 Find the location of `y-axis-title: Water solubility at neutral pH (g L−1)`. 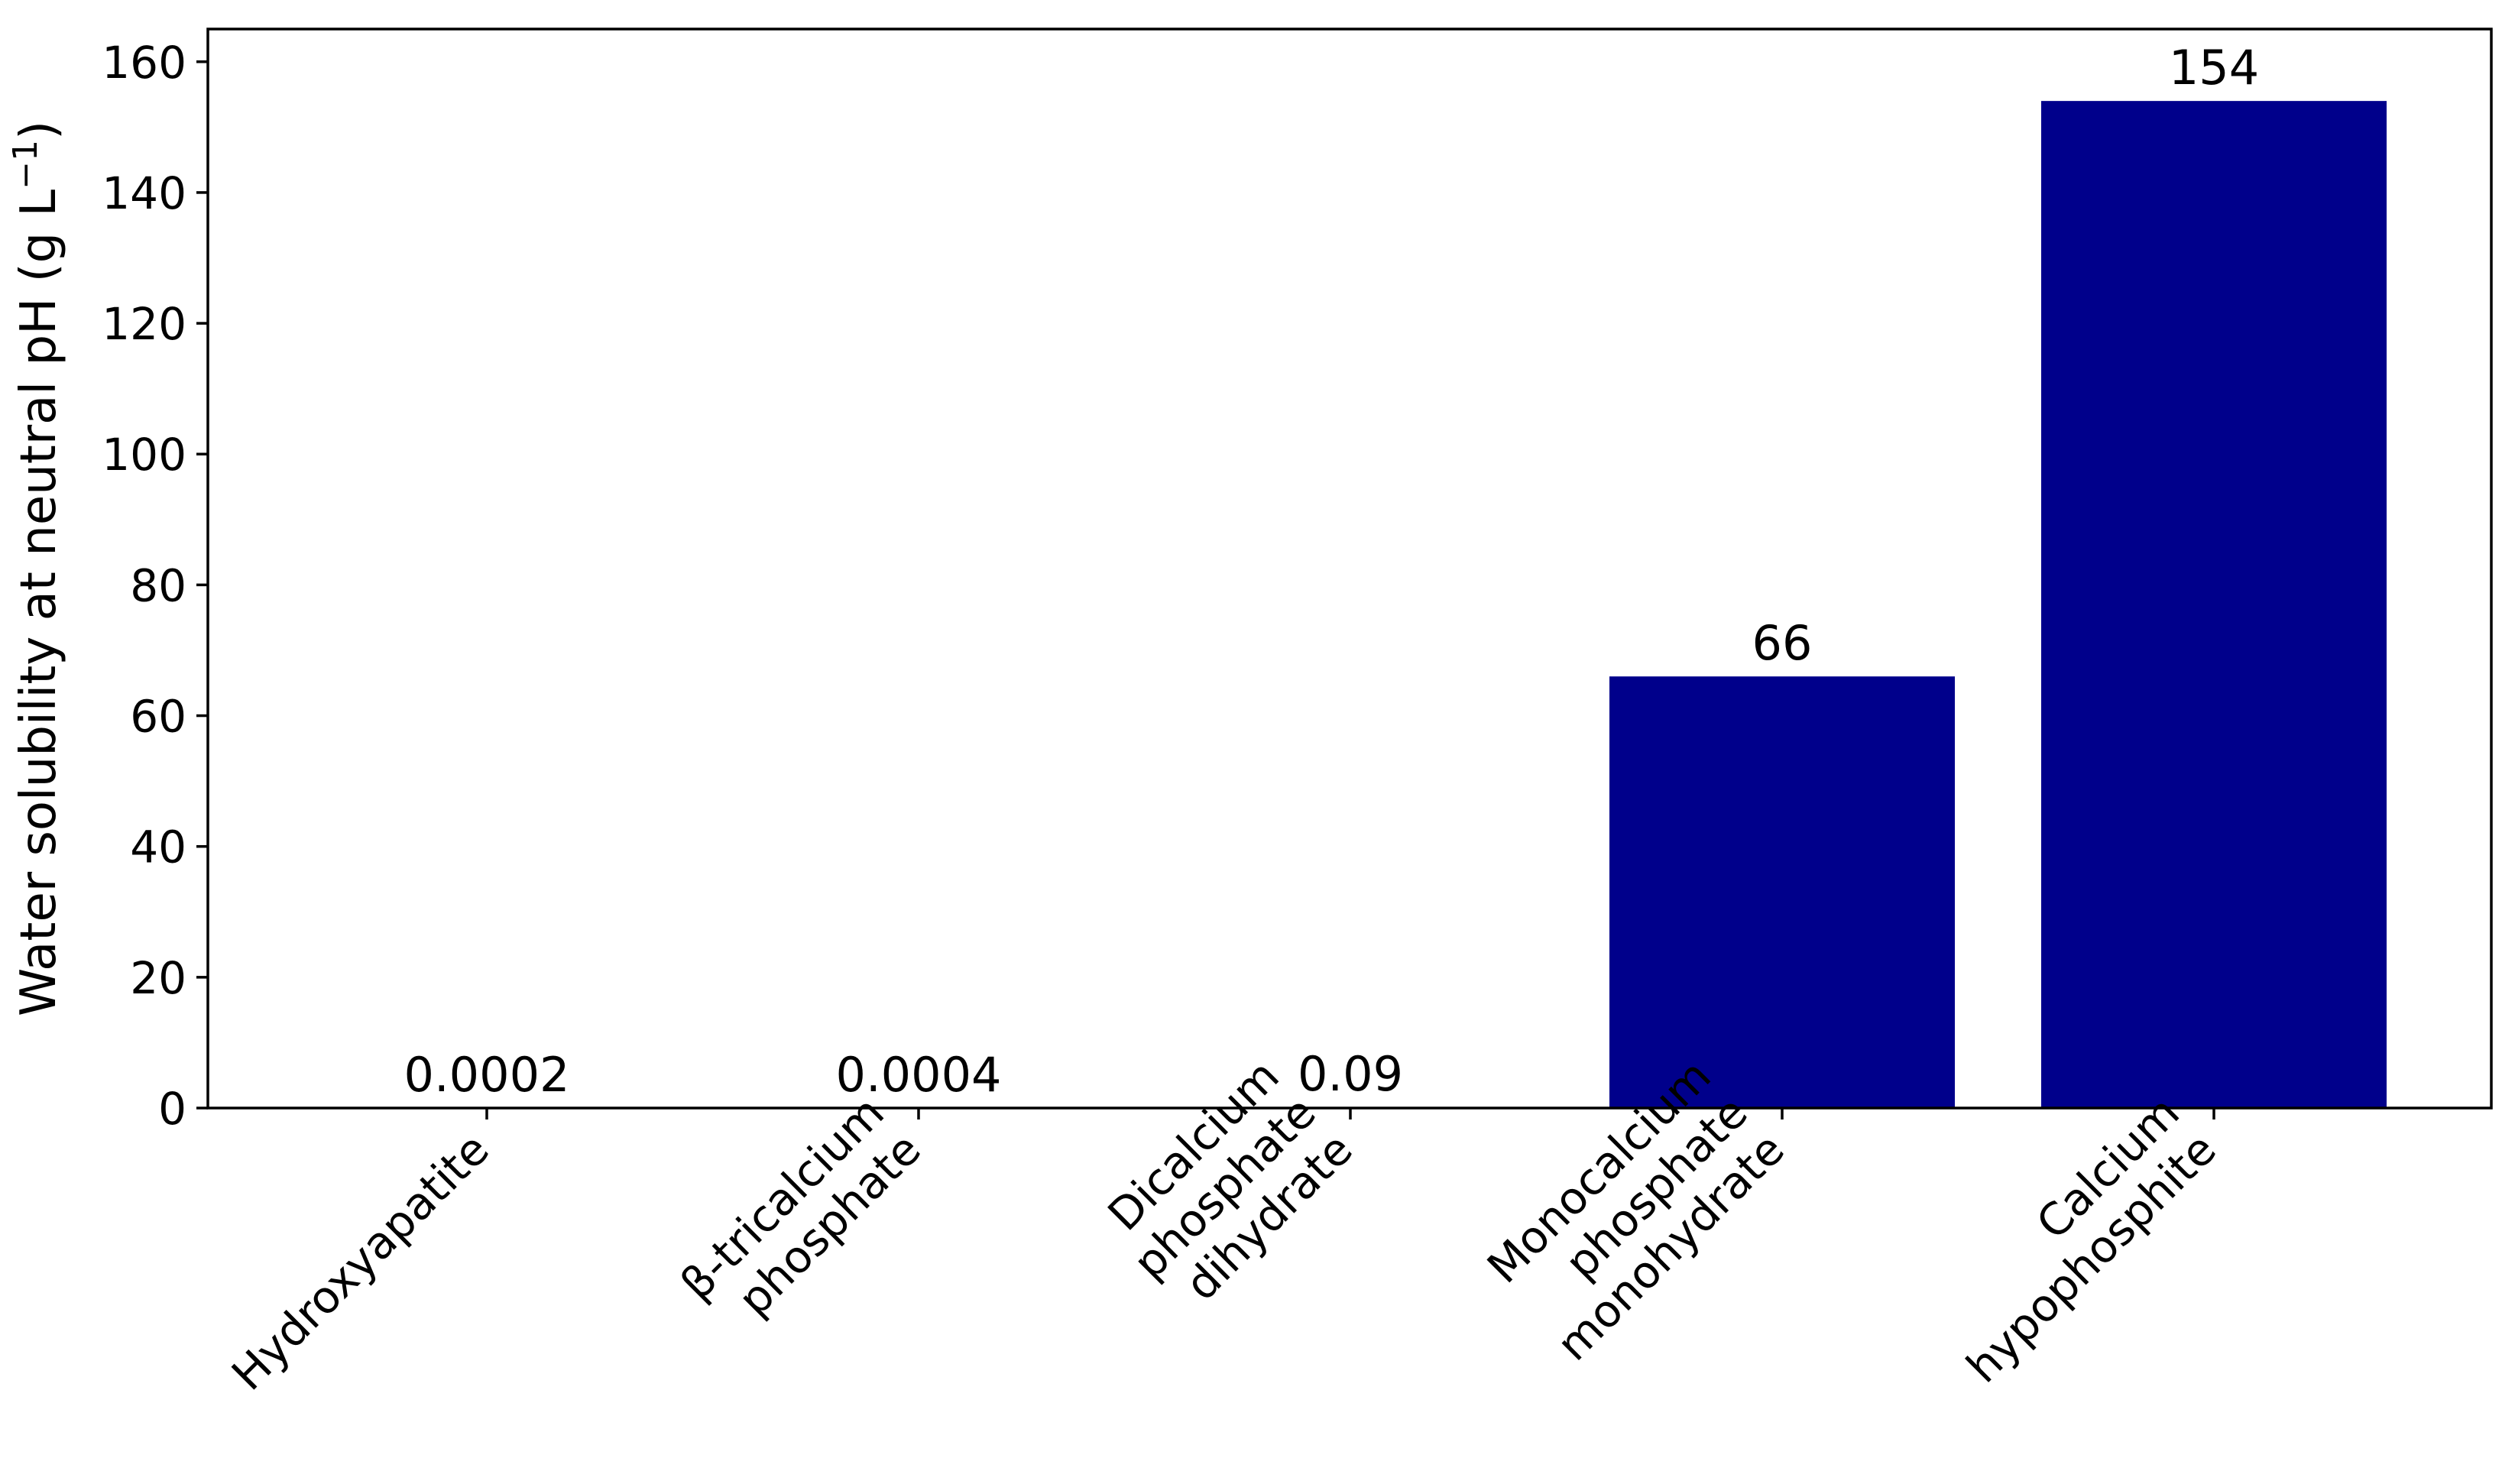

y-axis-title: Water solubility at neutral pH (g L−1) is located at coordinates (37, 569).